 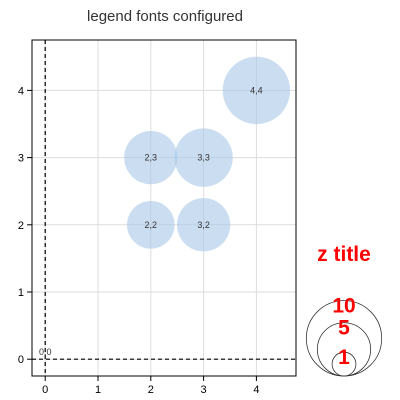 What do you see at coordinates (21, 91) in the screenshot?
I see `y-tick-label: 4` at bounding box center [21, 91].